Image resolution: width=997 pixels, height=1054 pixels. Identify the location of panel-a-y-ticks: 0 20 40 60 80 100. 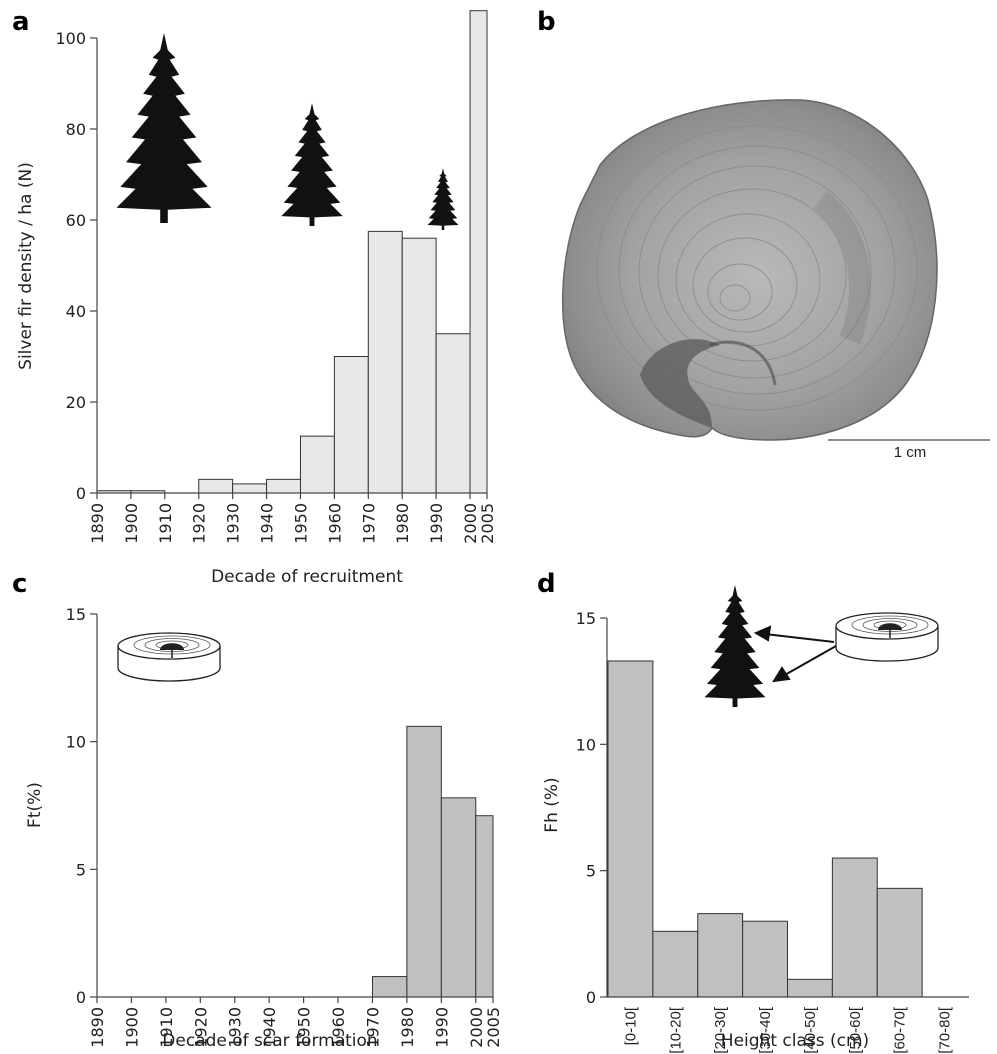
(76, 266).